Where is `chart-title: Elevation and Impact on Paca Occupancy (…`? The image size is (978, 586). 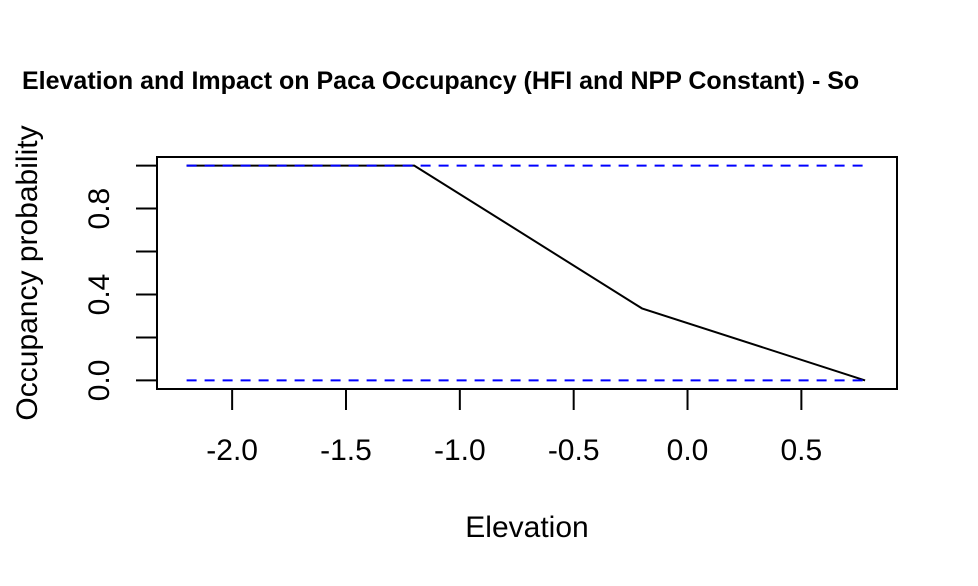 chart-title: Elevation and Impact on Paca Occupancy (… is located at coordinates (440, 81).